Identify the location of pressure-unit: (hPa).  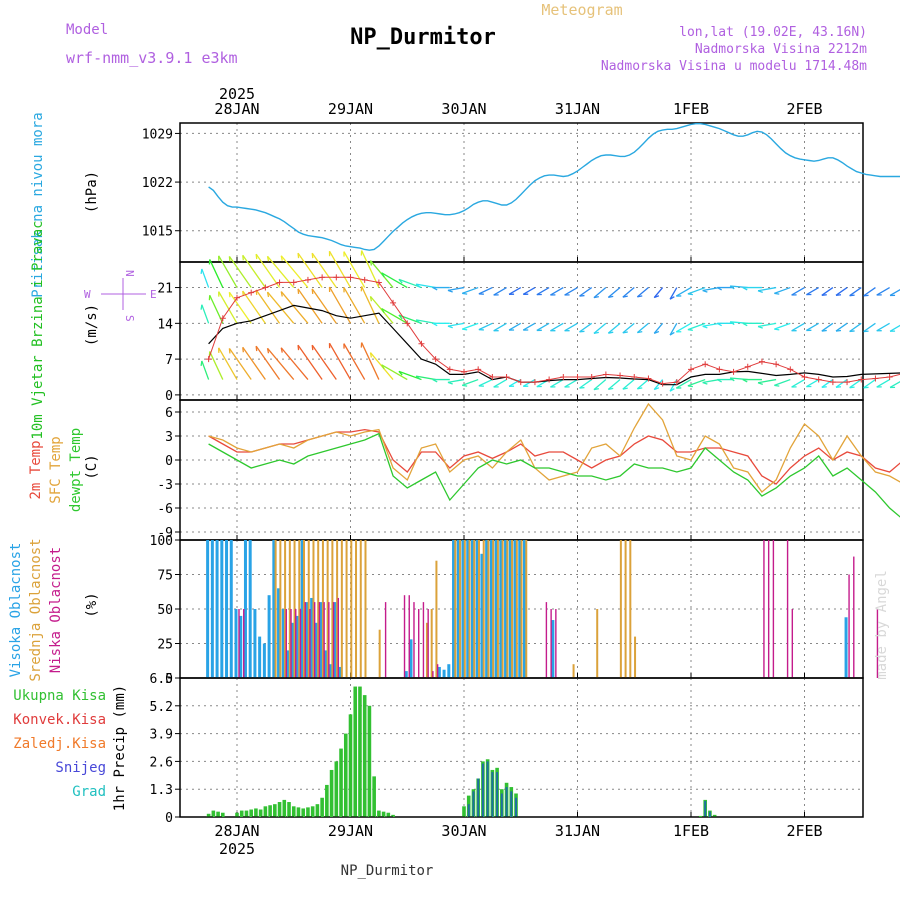
(92, 192).